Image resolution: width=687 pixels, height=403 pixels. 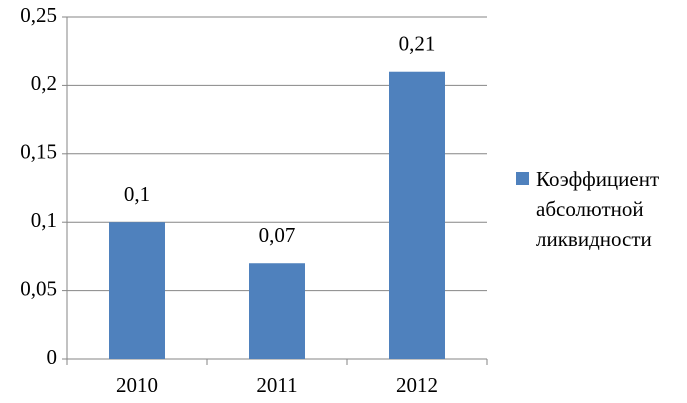 What do you see at coordinates (38, 15) in the screenshot?
I see `y-tick-label: 0,25` at bounding box center [38, 15].